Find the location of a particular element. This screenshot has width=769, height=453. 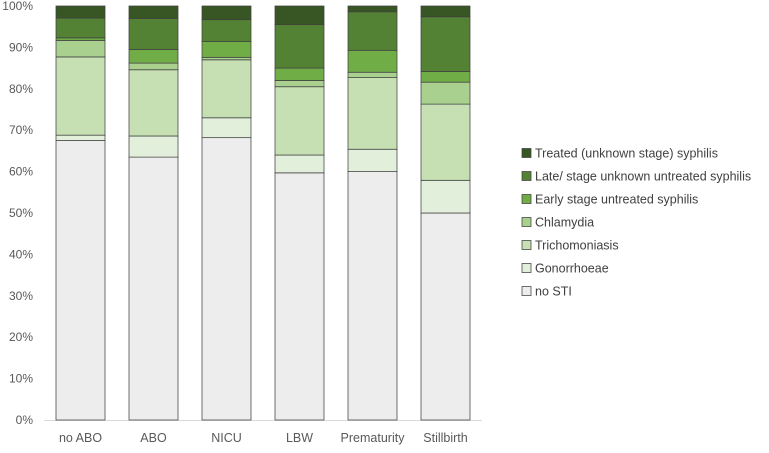

legend-item: Early stage untreated syphilis is located at coordinates (609, 200).